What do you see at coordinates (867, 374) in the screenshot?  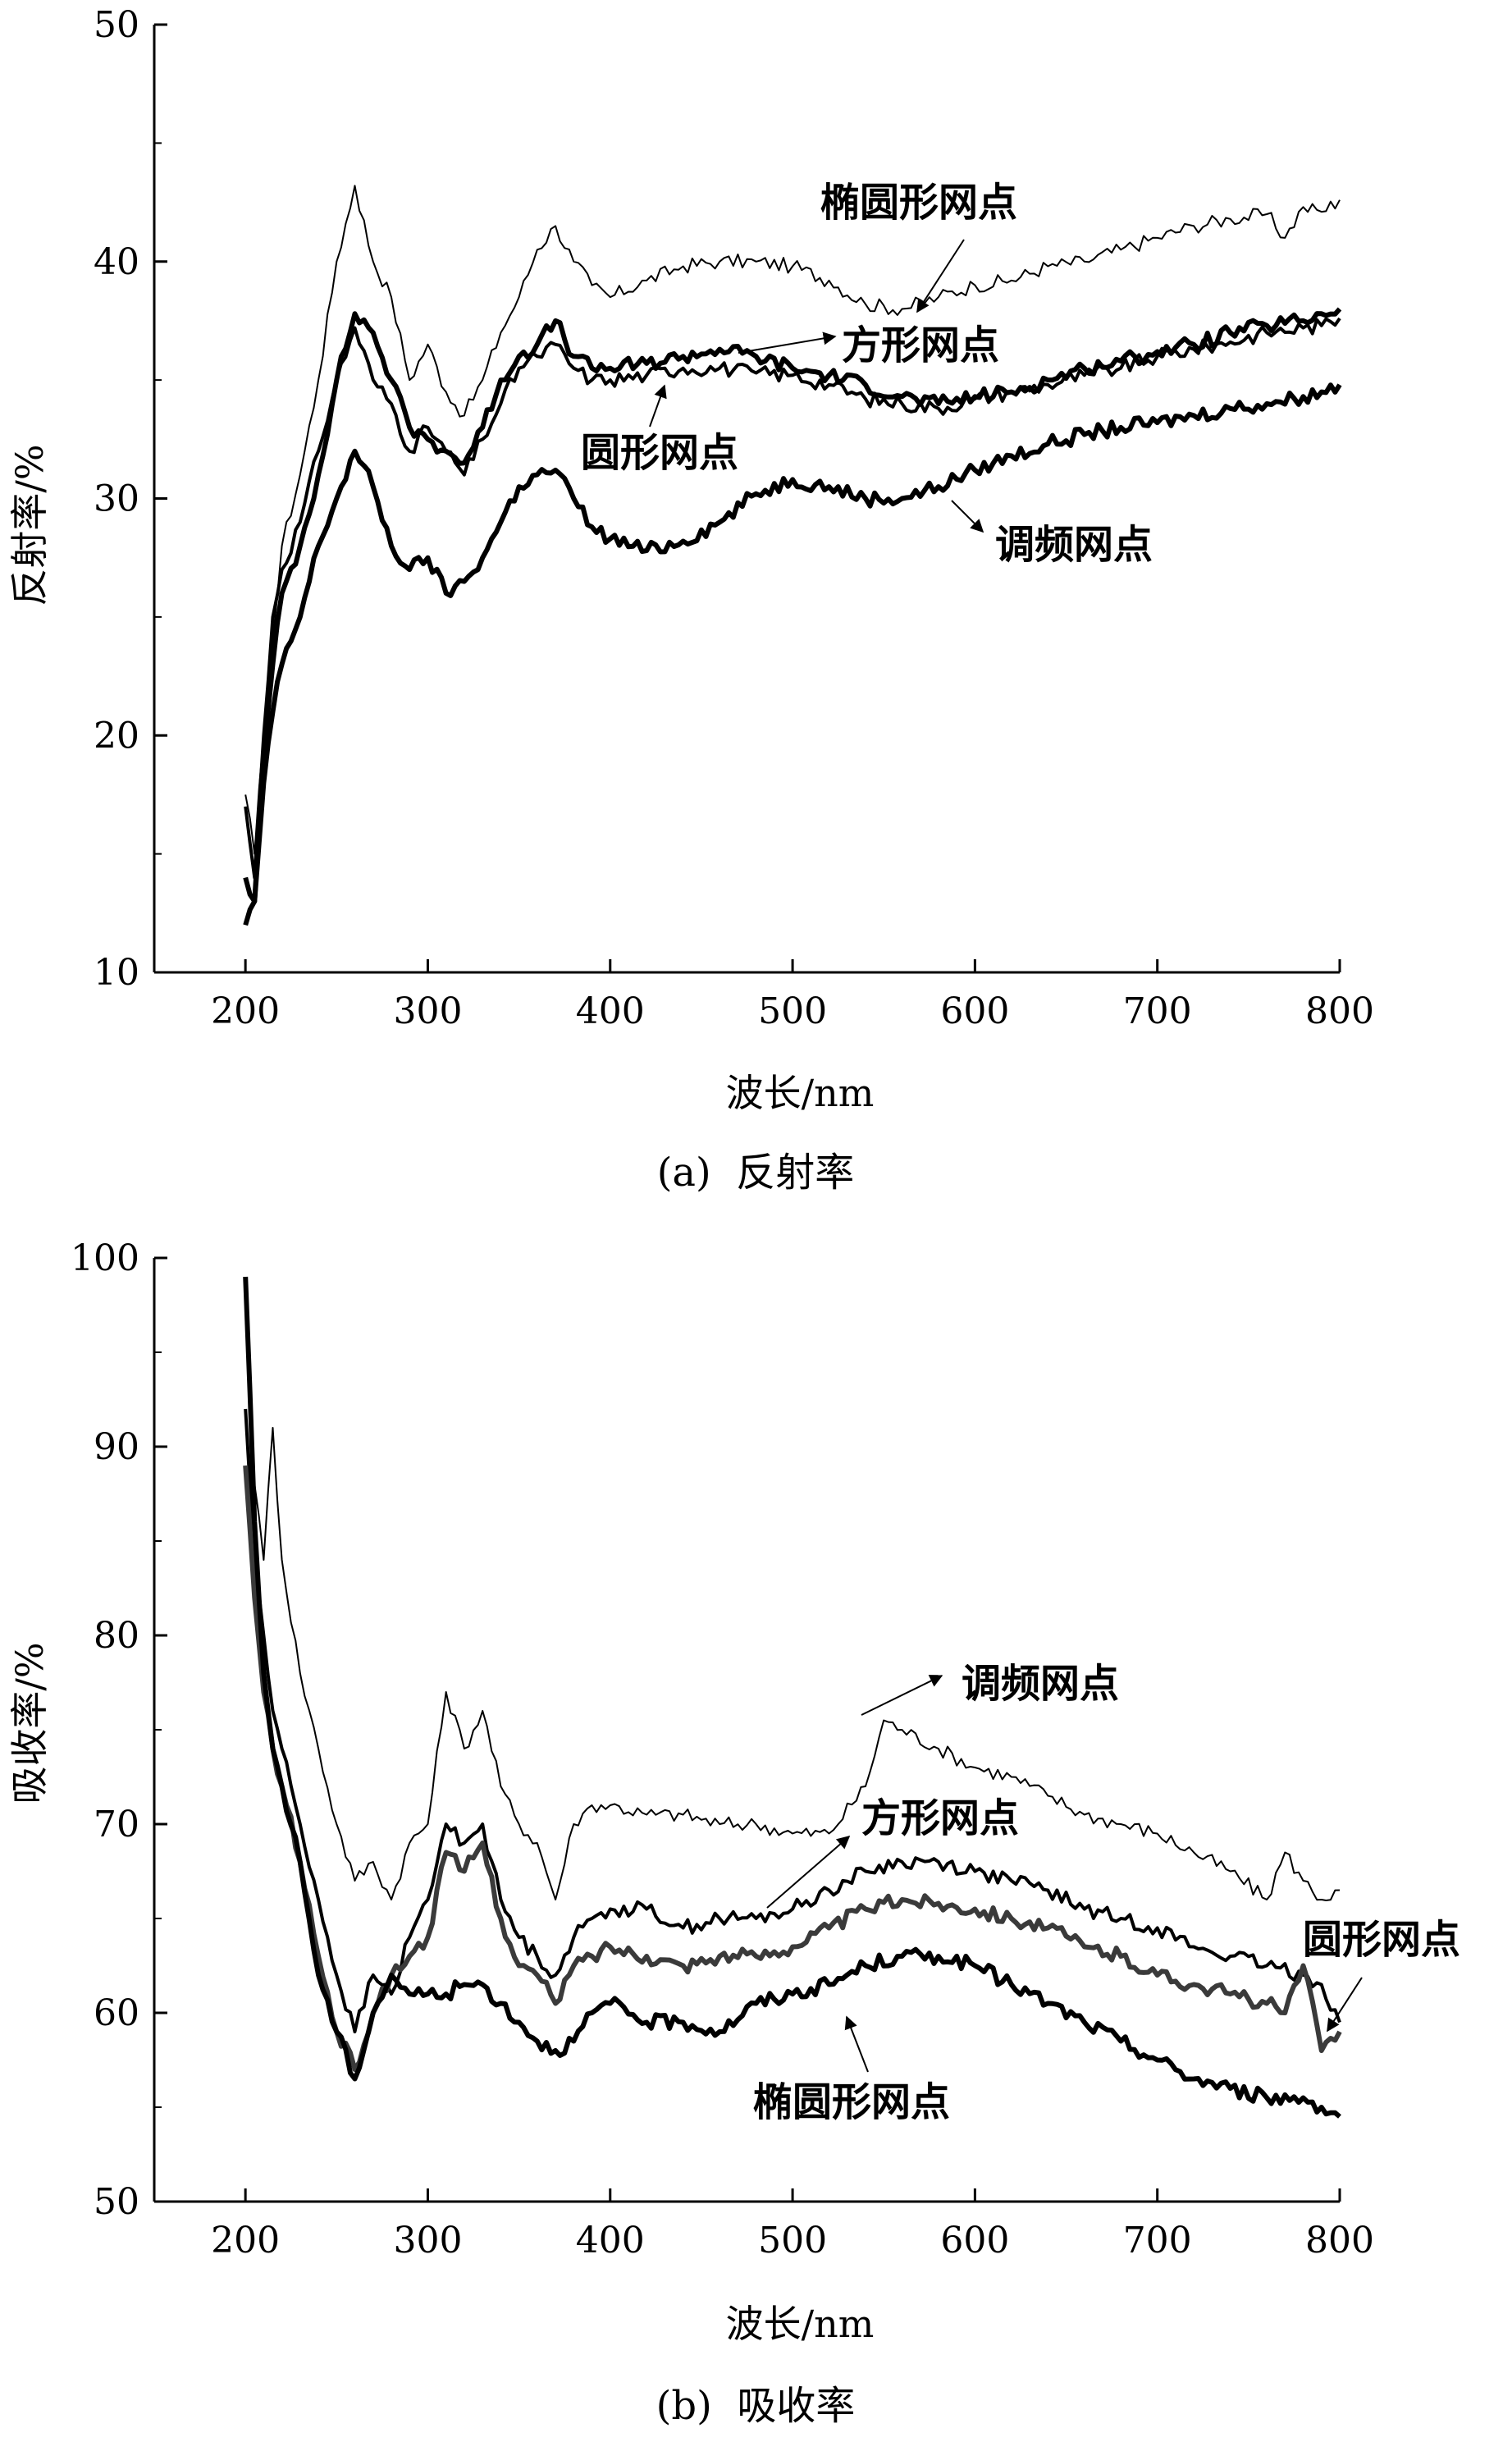 I see `annotations: 椭圆形网点 方形网点 圆形网点 调频网点` at bounding box center [867, 374].